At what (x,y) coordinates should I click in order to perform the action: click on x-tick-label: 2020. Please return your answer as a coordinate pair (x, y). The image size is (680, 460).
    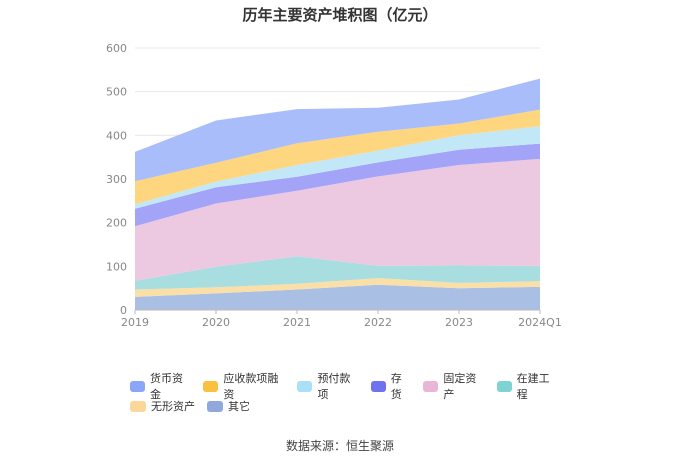
    Looking at the image, I should click on (216, 322).